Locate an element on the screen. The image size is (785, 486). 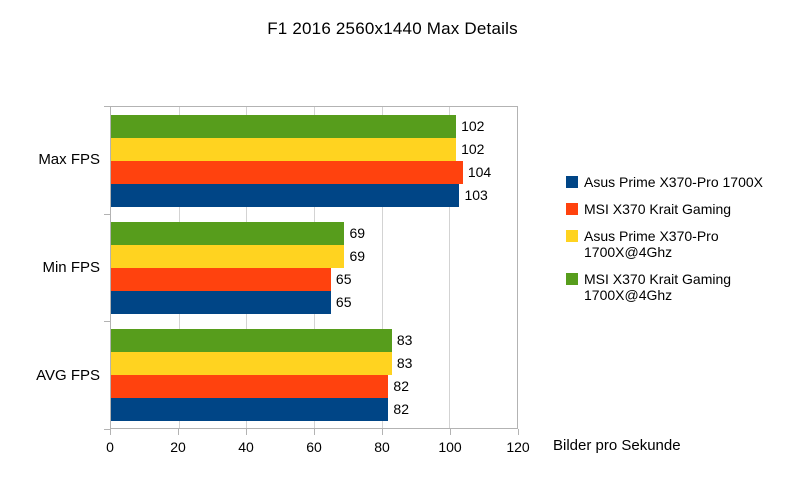
legend-label: Asus Prime X370-Pro 1700X is located at coordinates (673, 182).